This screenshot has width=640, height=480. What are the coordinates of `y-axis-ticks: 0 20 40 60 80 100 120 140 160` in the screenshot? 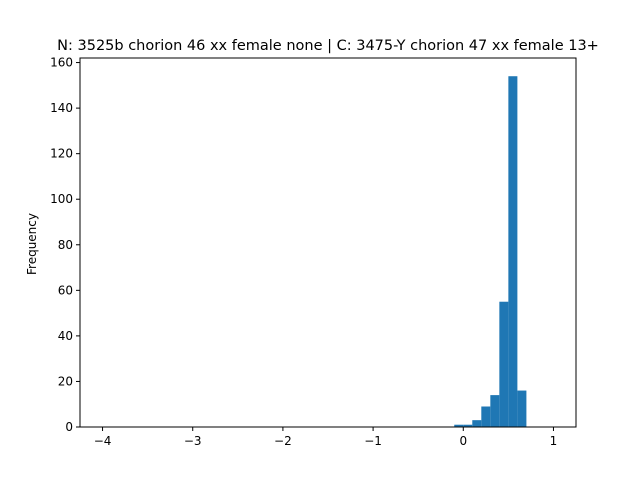 It's located at (65, 245).